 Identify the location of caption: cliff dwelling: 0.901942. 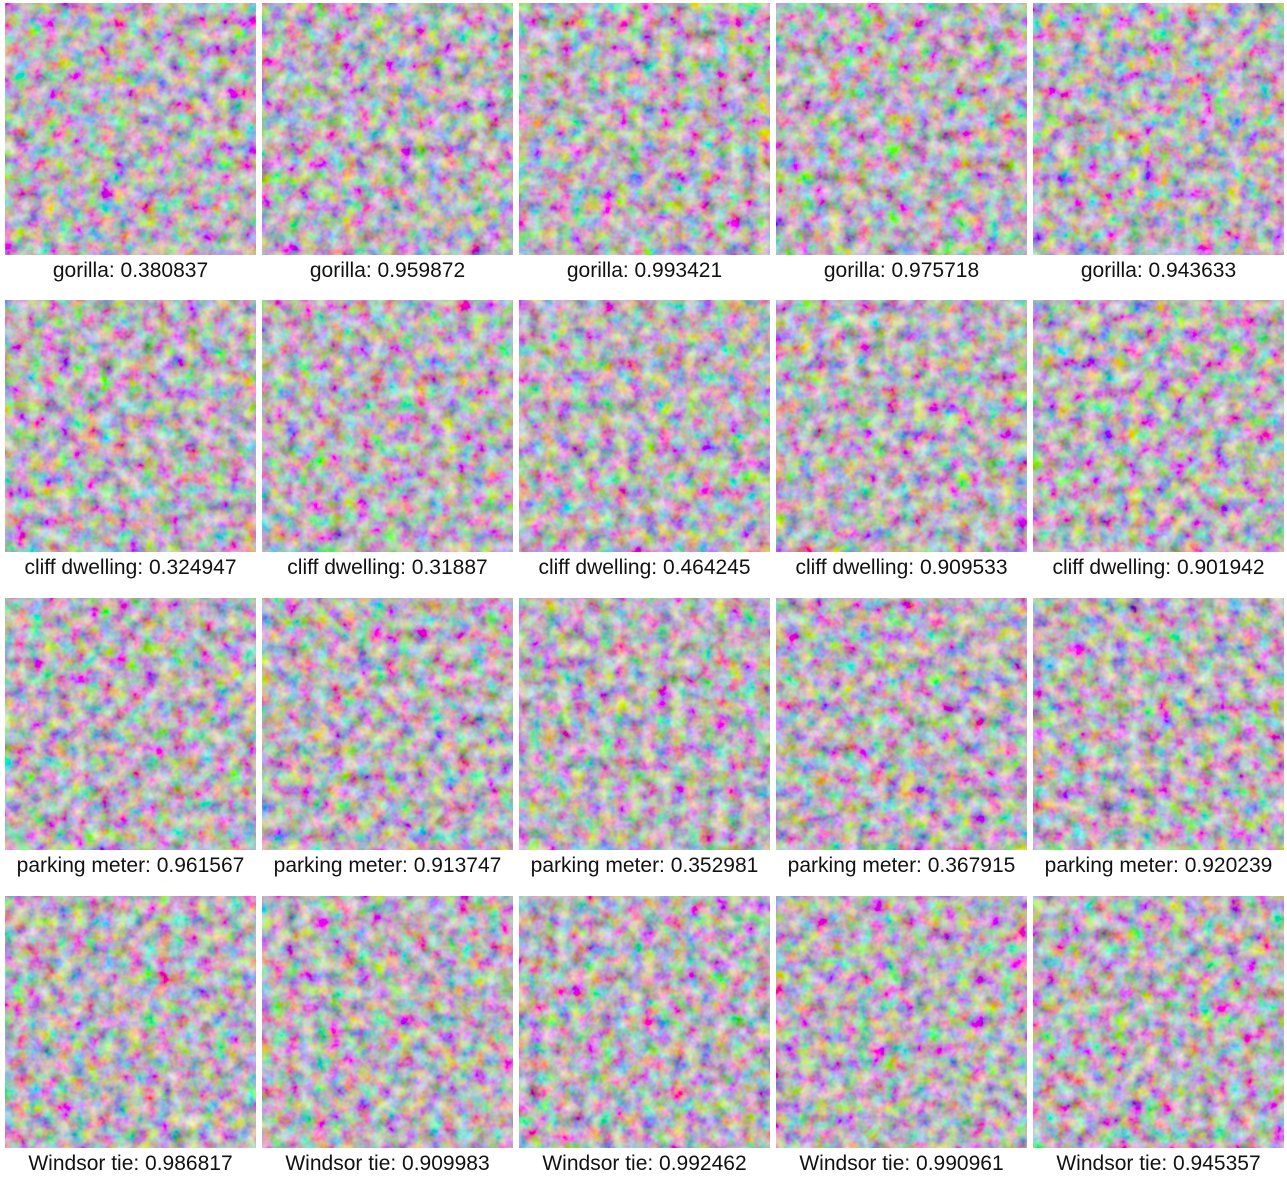
(1158, 567).